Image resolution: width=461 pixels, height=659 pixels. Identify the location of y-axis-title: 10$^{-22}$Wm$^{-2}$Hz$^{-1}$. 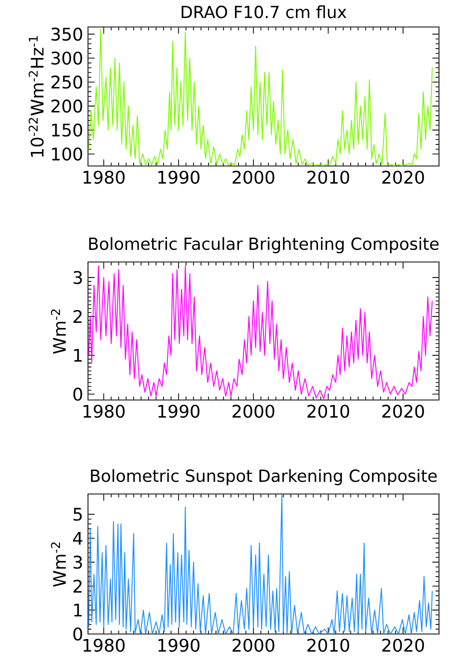
(36, 96).